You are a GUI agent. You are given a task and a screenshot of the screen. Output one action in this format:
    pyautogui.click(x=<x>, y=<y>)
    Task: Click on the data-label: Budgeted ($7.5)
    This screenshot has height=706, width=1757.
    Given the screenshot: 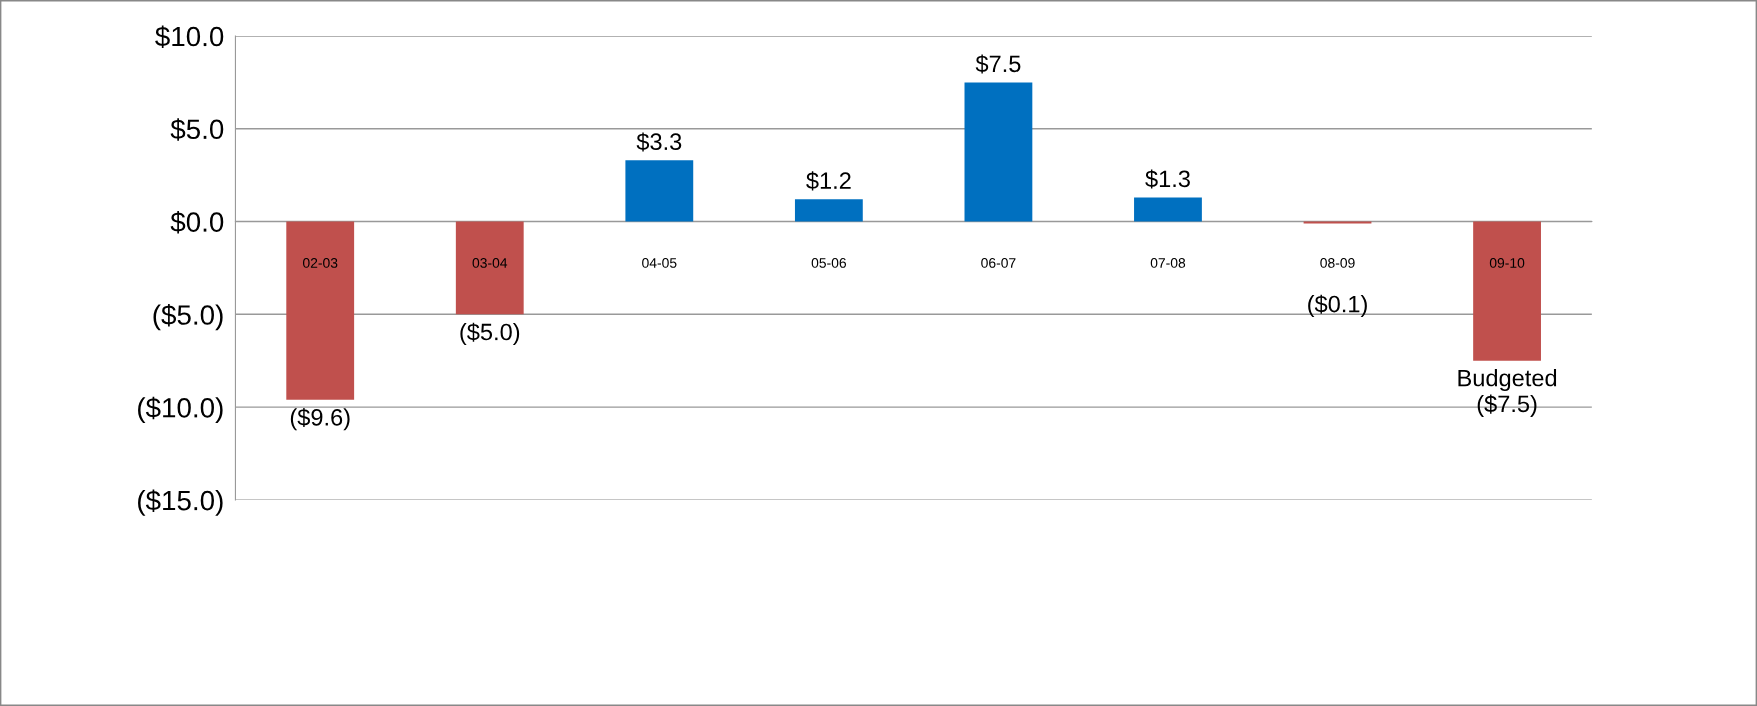 What is the action you would take?
    pyautogui.click(x=1507, y=393)
    